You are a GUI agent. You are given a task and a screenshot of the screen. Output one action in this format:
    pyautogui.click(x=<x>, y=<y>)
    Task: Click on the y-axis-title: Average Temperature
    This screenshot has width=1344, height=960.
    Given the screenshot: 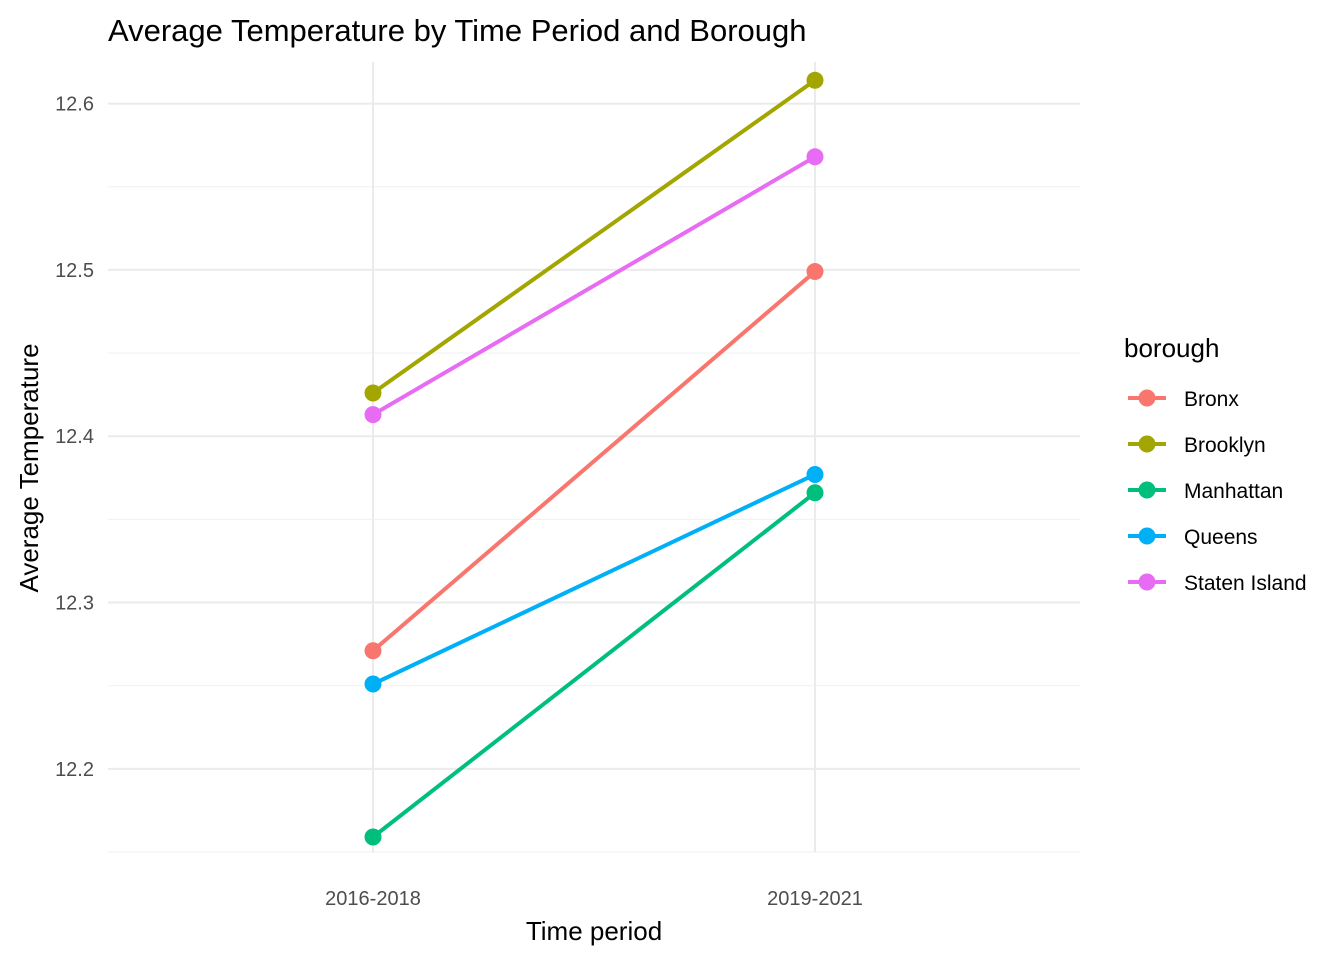 What is the action you would take?
    pyautogui.click(x=29, y=467)
    